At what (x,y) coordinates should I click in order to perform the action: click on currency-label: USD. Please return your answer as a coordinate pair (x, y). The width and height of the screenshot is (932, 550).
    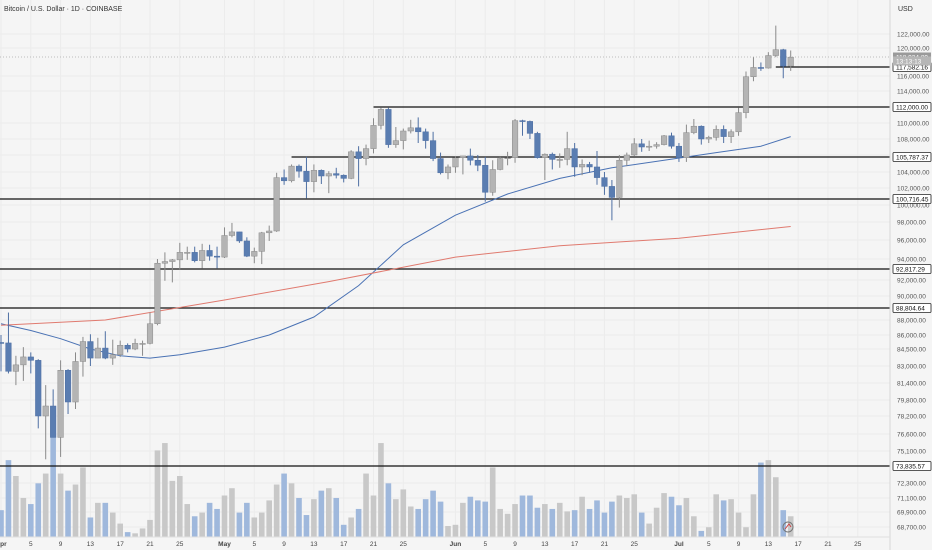
    Looking at the image, I should click on (905, 9).